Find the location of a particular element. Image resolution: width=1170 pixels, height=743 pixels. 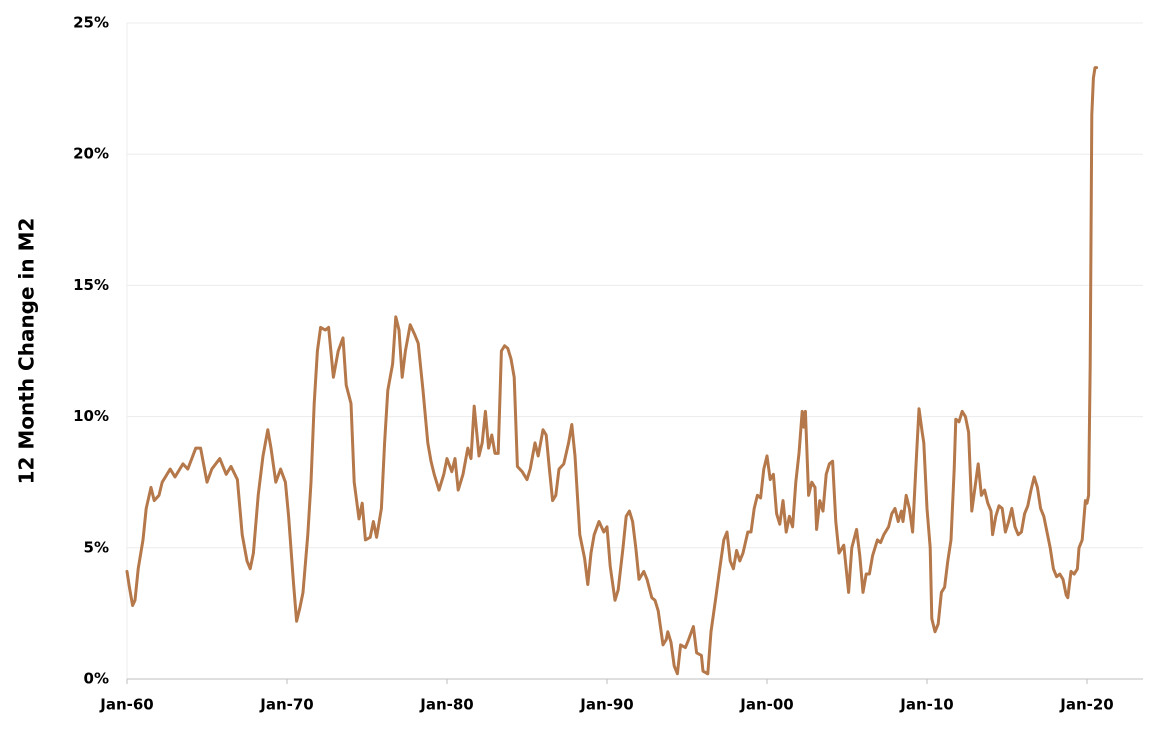

y-tick-label: 15% is located at coordinates (91, 285).